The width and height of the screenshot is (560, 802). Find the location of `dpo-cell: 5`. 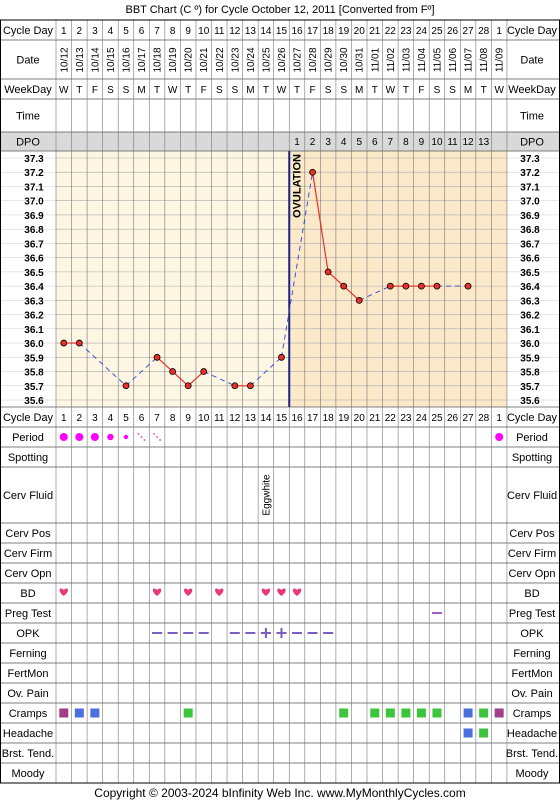

dpo-cell: 5 is located at coordinates (359, 142).